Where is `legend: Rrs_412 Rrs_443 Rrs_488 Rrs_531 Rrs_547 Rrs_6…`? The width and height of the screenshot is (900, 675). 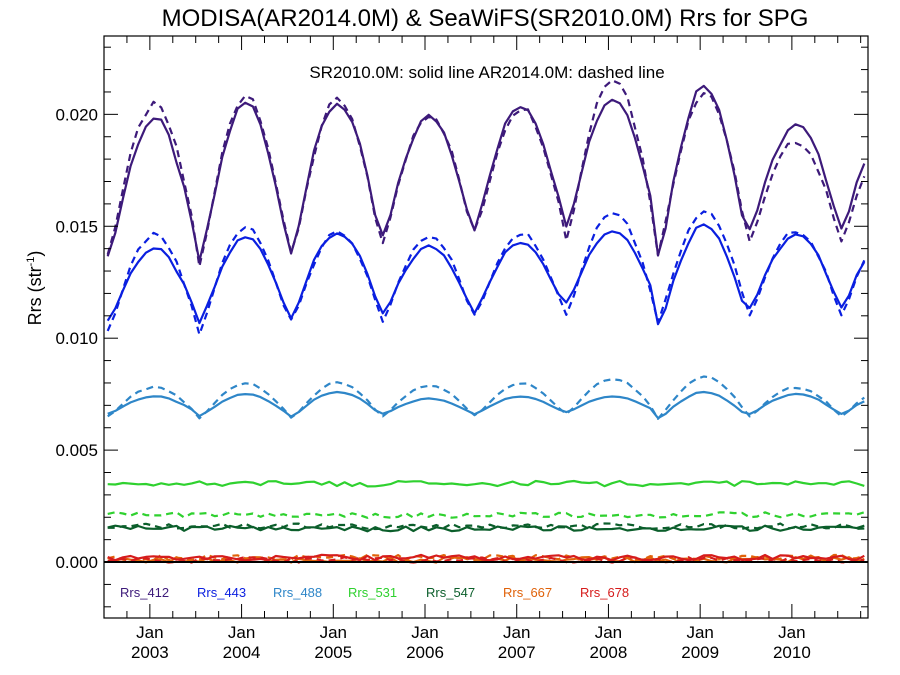 legend: Rrs_412 Rrs_443 Rrs_488 Rrs_531 Rrs_547 Rrs_6… is located at coordinates (374, 592).